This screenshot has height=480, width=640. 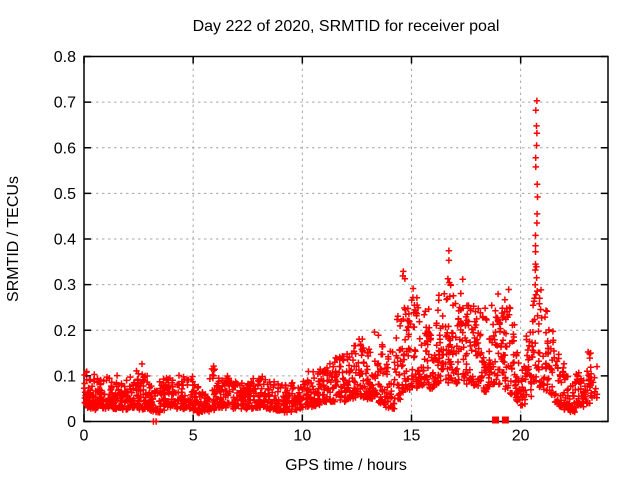 What do you see at coordinates (65, 331) in the screenshot?
I see `y-tick-label: 0.2` at bounding box center [65, 331].